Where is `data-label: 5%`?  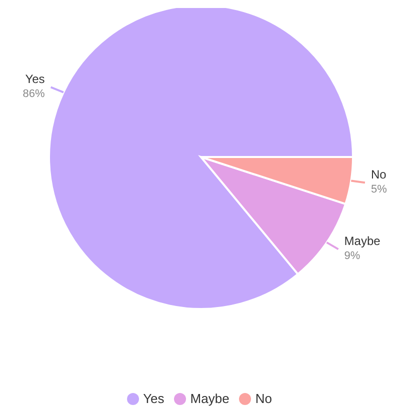 data-label: 5% is located at coordinates (379, 190).